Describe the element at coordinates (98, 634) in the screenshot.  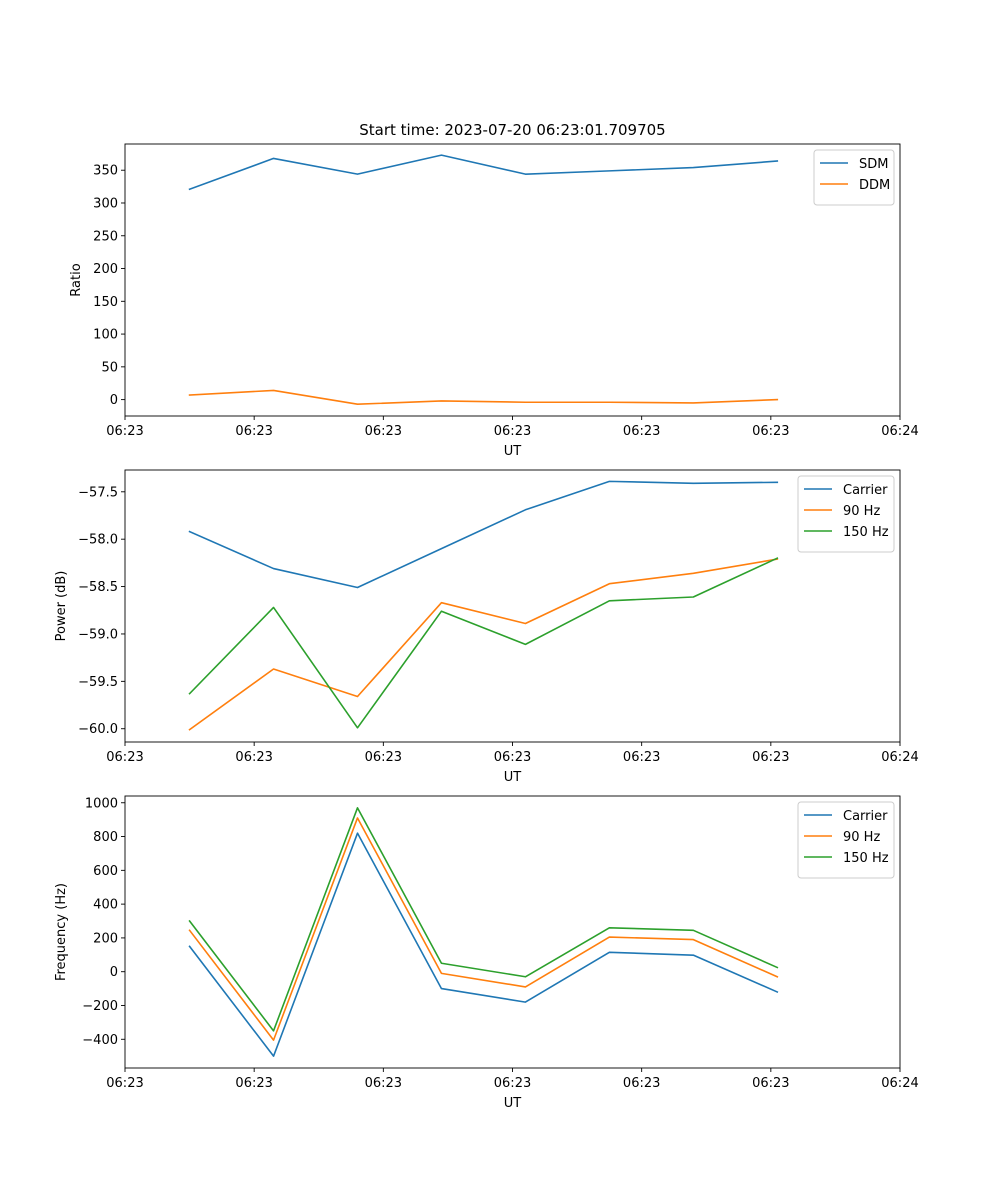
I see `y-tick-label-power: −59.0` at that location.